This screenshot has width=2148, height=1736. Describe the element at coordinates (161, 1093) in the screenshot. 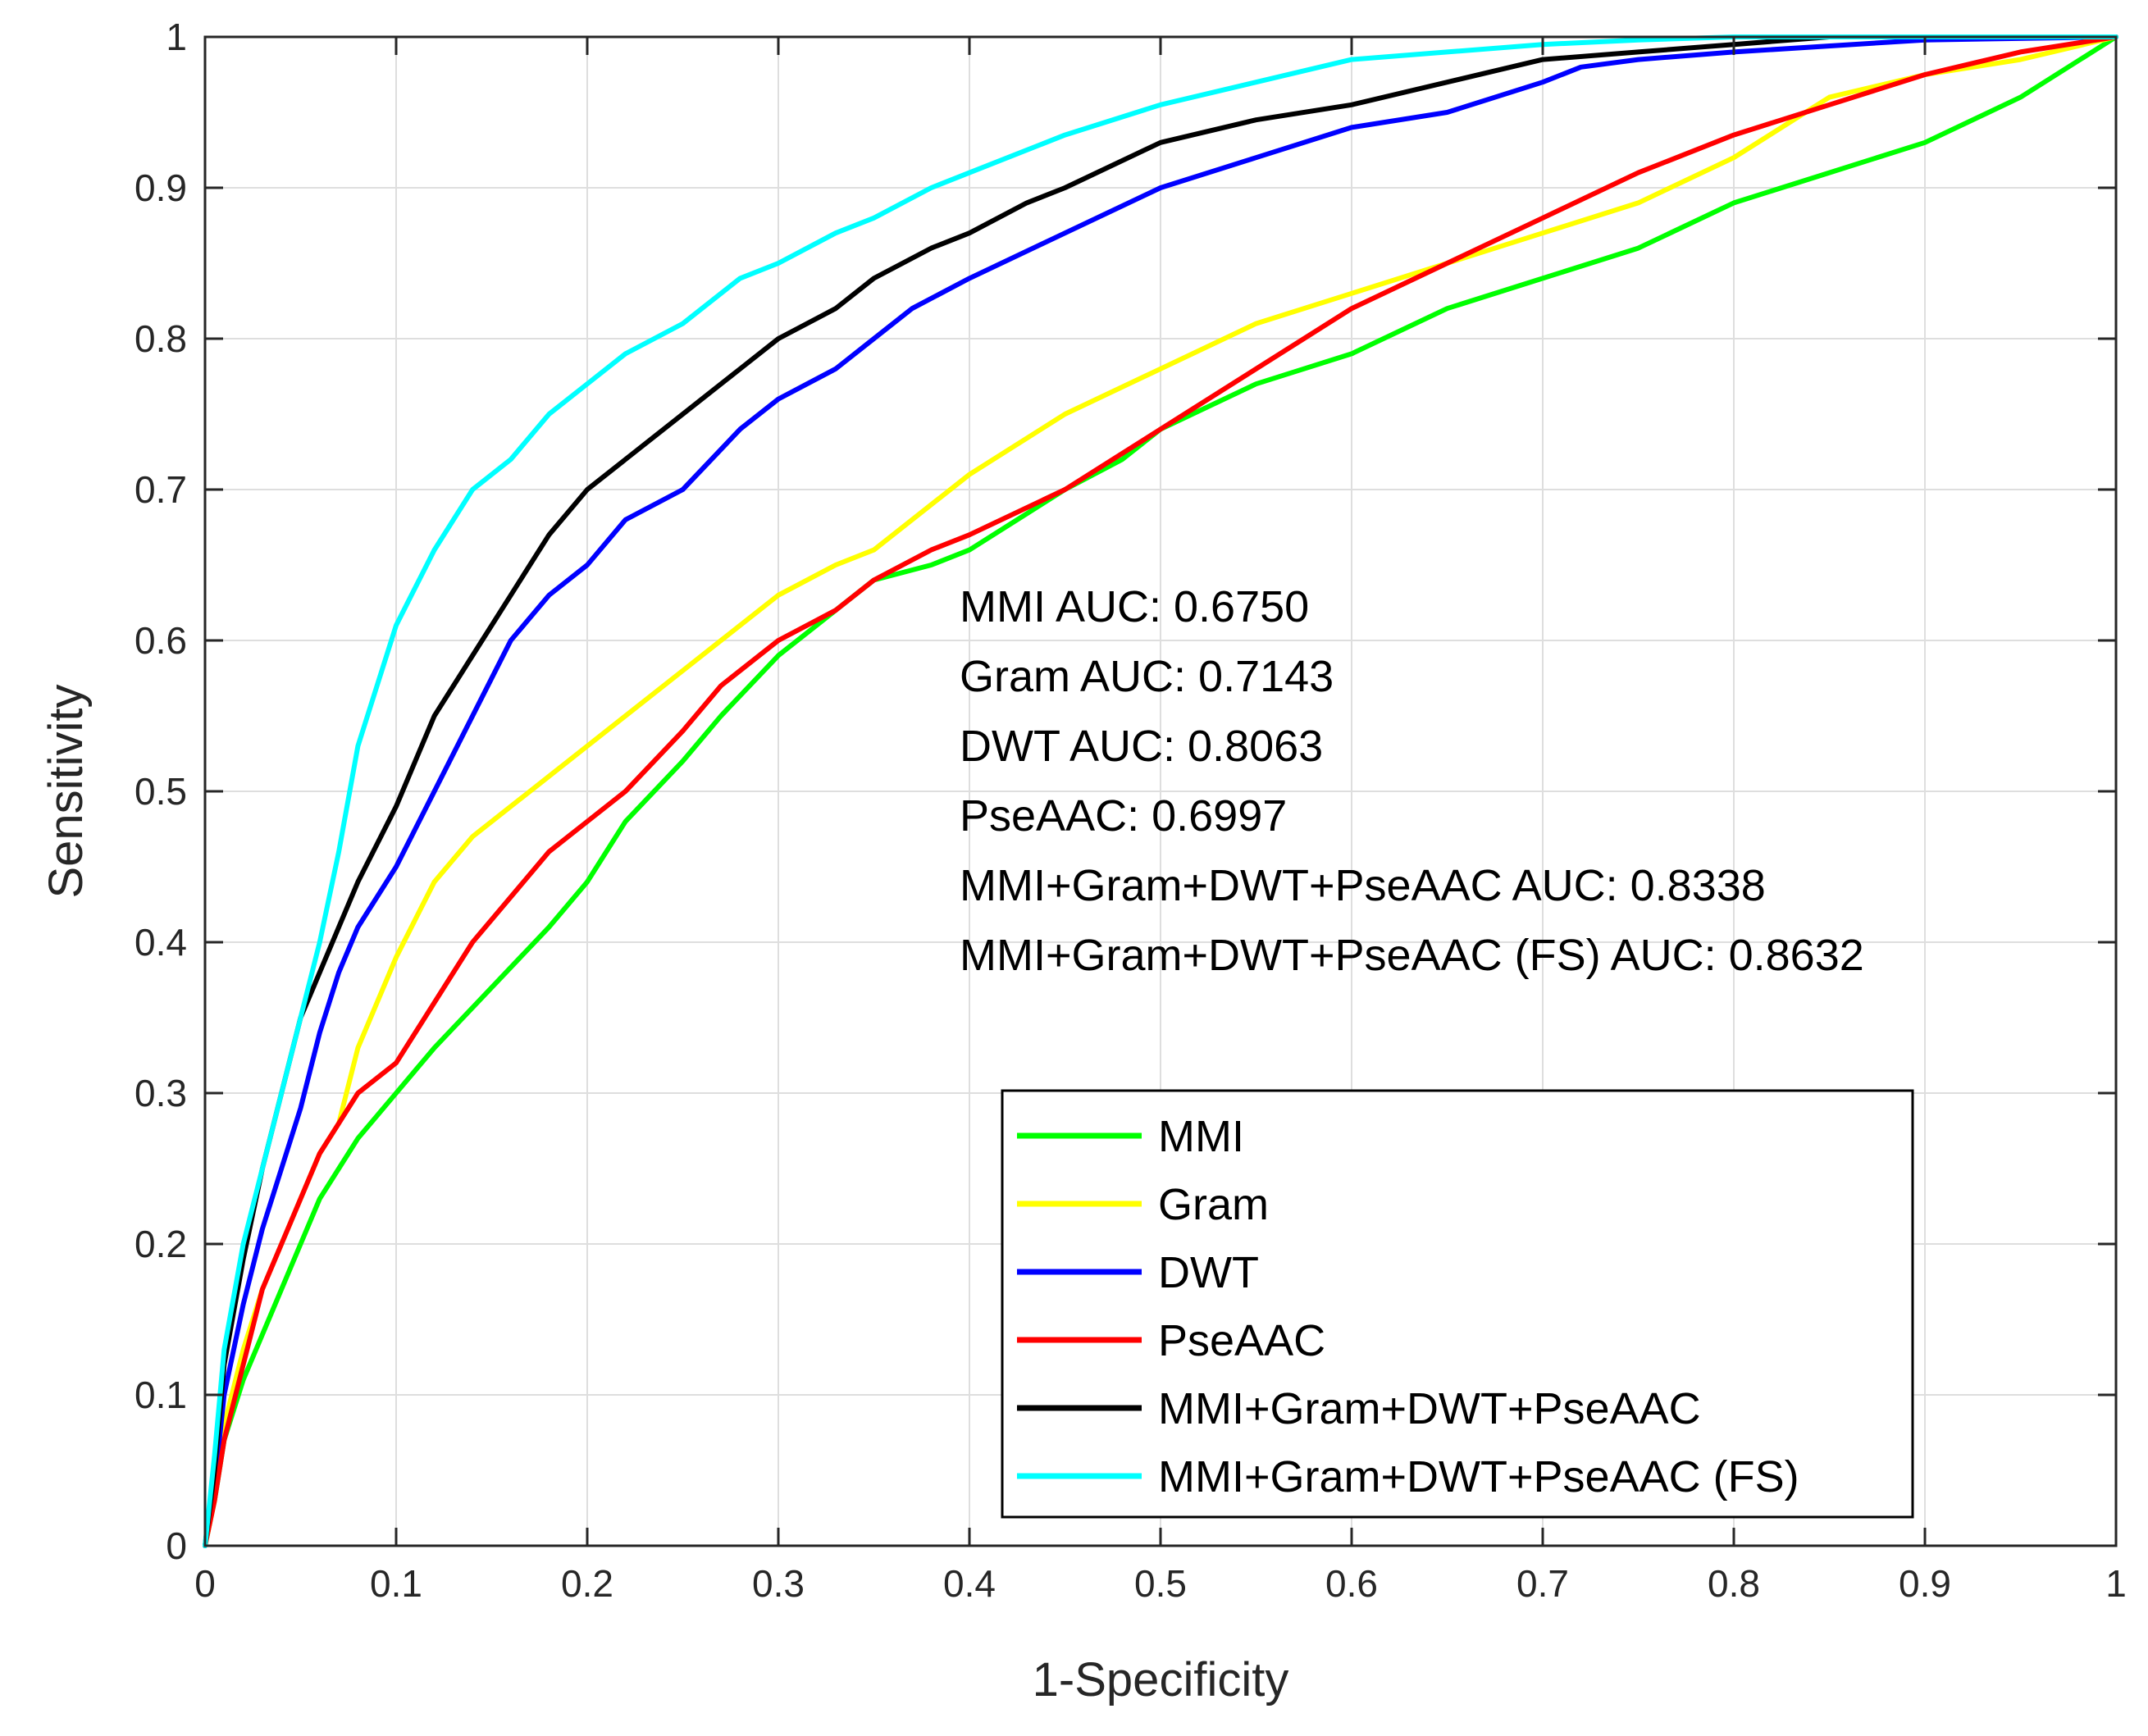

I see `y-tick-label: 0.3` at that location.